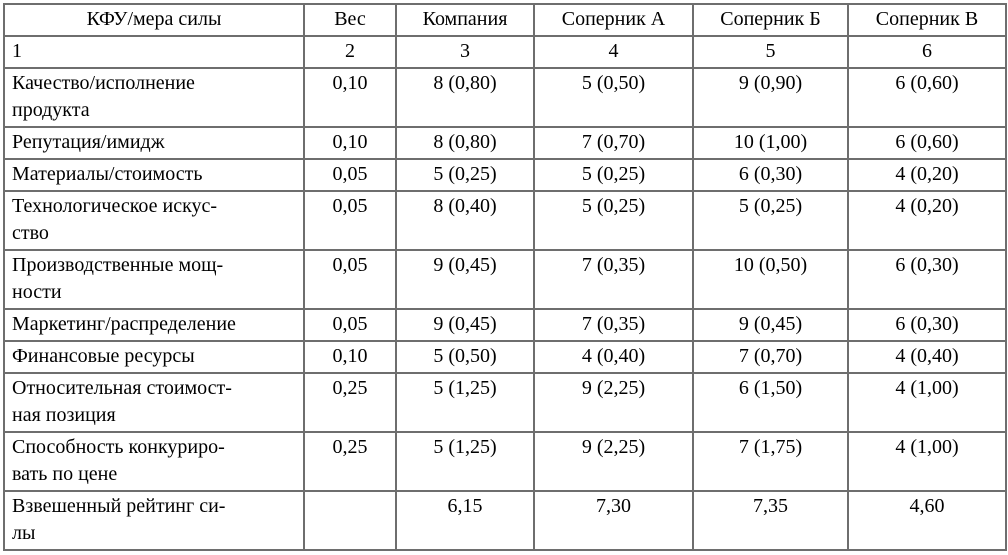 Image resolution: width=1008 pixels, height=555 pixels. Describe the element at coordinates (770, 175) in the screenshot. I see `rival-b-cell: 6 (0,30)` at that location.